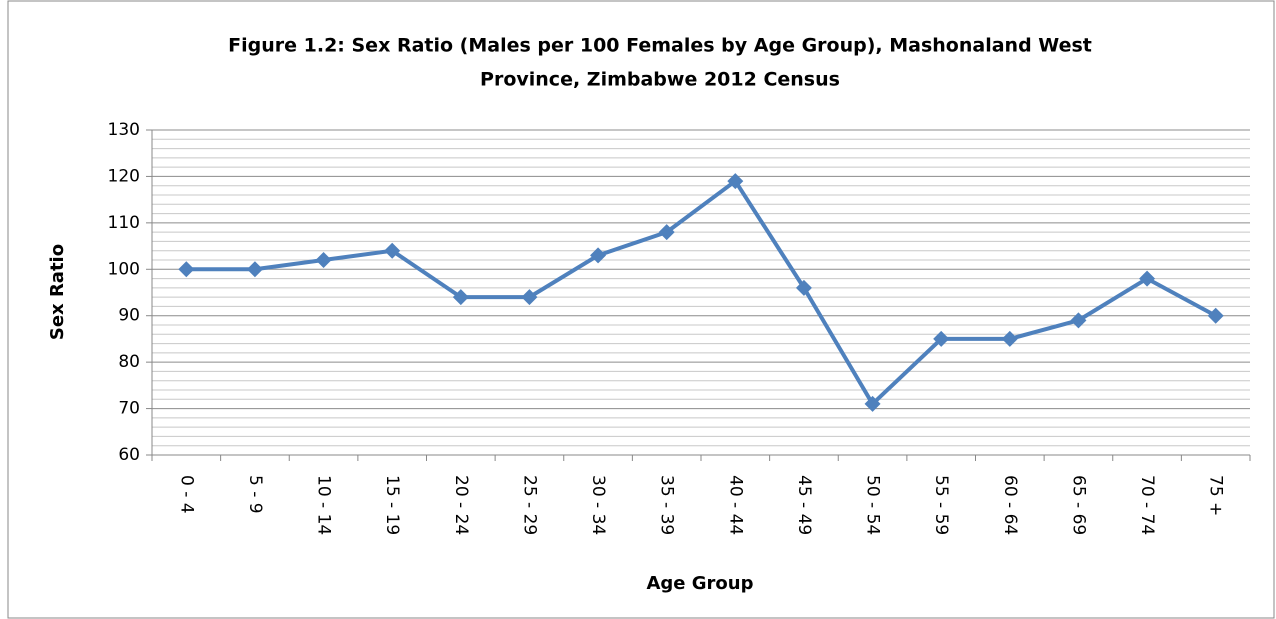 Image resolution: width=1276 pixels, height=619 pixels. I want to click on x-tick-label: 70 - 74, so click(1147, 505).